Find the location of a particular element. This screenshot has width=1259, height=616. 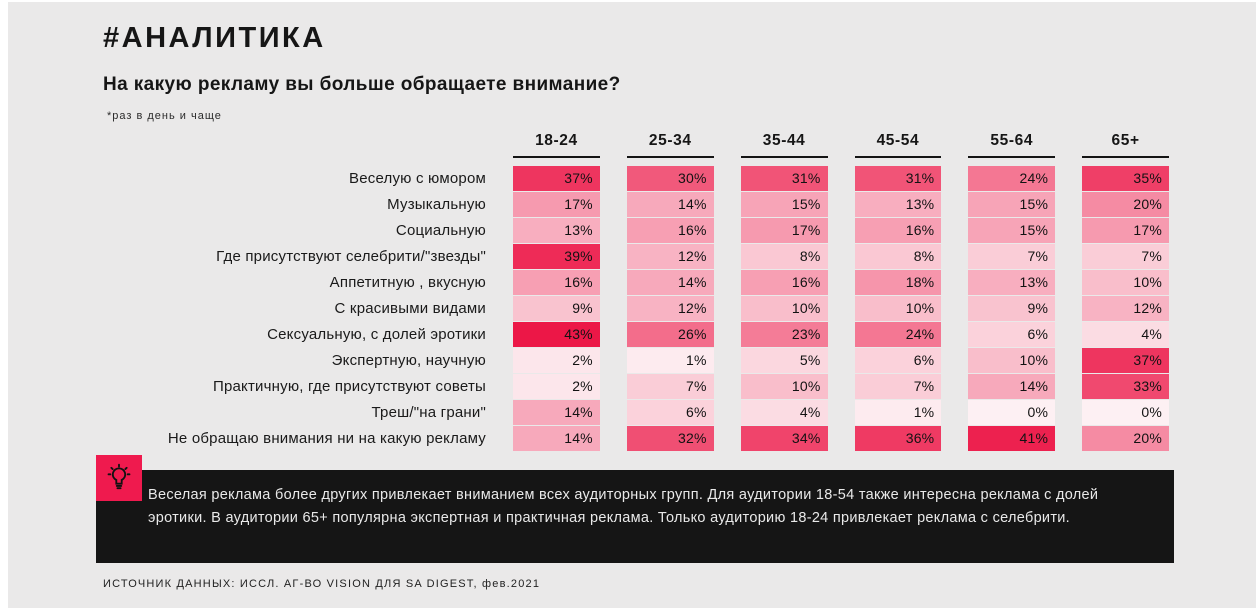

heatmap-cell: 32% is located at coordinates (670, 438).